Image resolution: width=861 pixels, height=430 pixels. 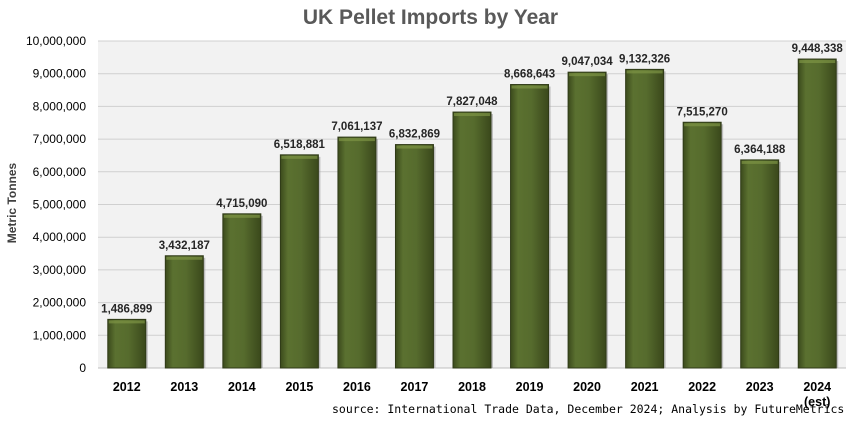 I want to click on x-tick-label: 2012, so click(x=127, y=387).